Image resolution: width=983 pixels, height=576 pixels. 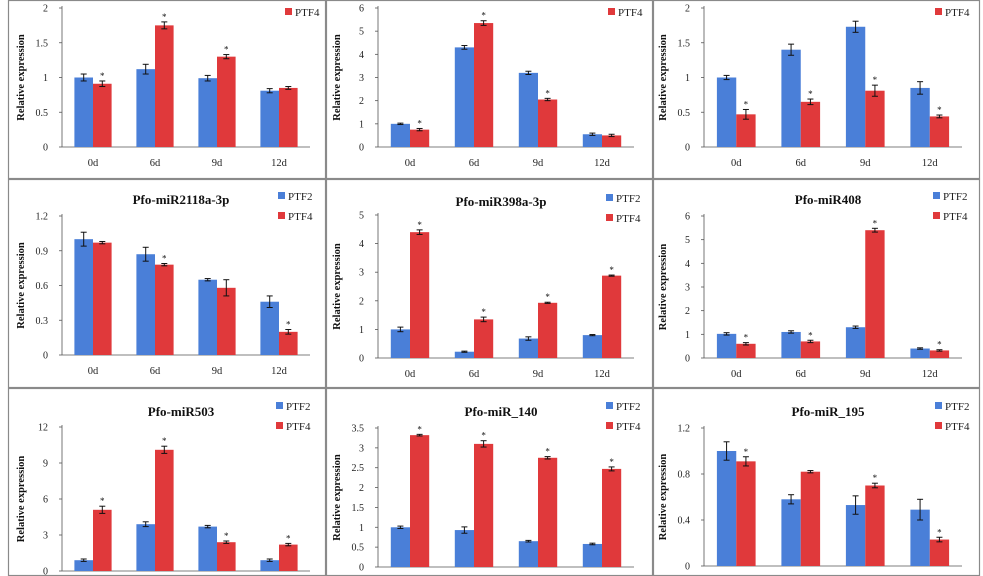 What do you see at coordinates (828, 411) in the screenshot?
I see `chart-title: Pfo-miR_195` at bounding box center [828, 411].